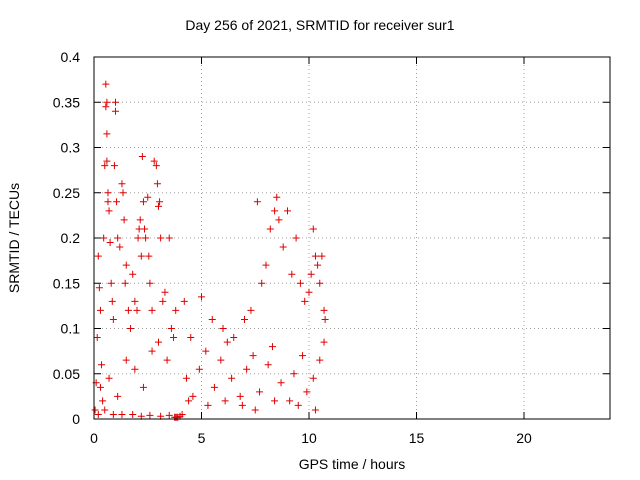  Describe the element at coordinates (71, 329) in the screenshot. I see `y-tick-label: 0.1` at that location.